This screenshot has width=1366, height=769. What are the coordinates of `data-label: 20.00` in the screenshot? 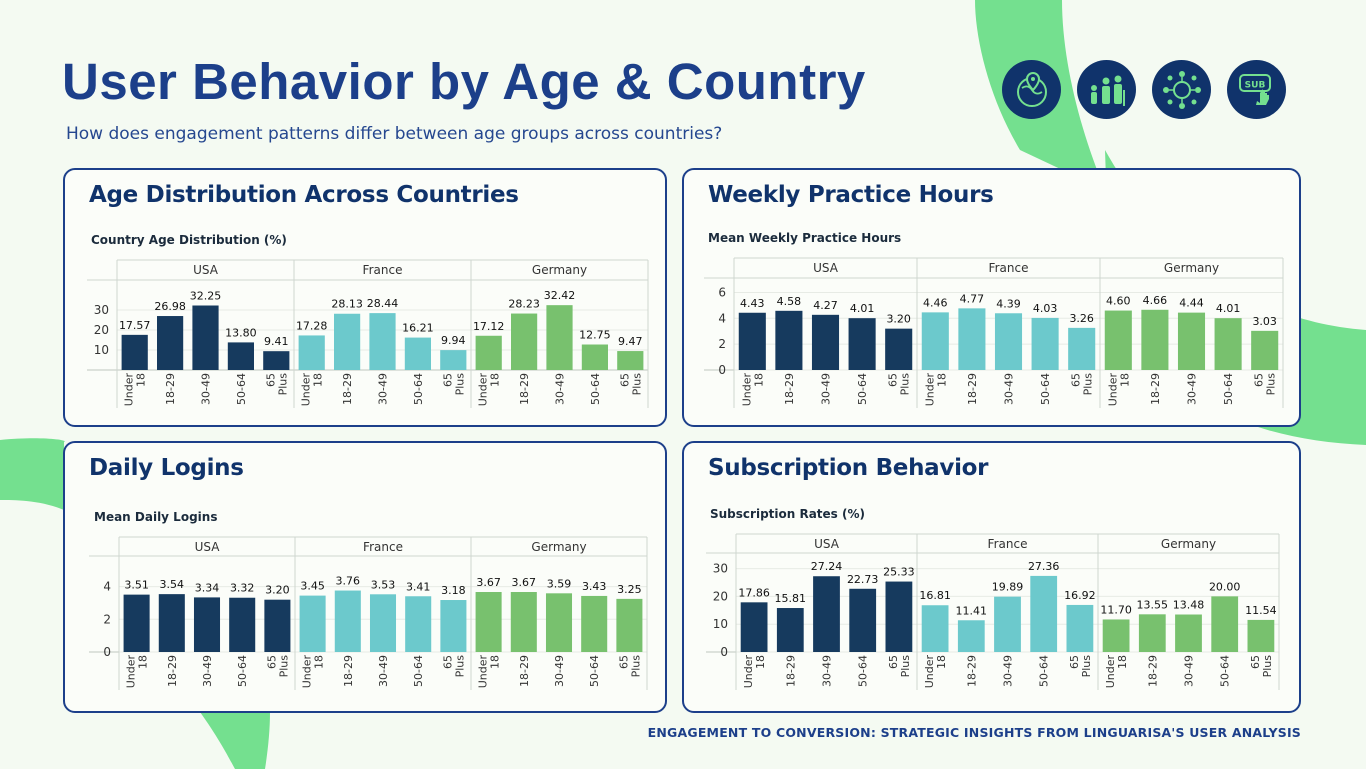 It's located at (1225, 586).